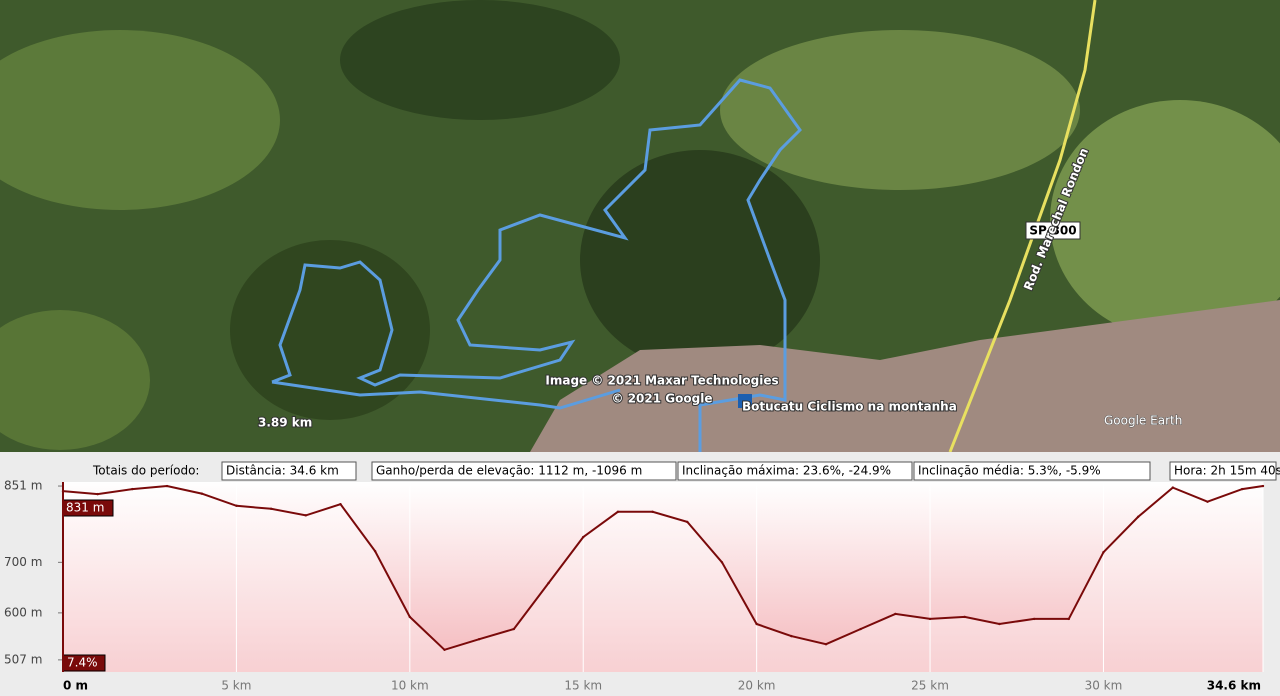  I want to click on stat-value: Inclinação máxima: 23.6%, -24.9%, so click(786, 471).